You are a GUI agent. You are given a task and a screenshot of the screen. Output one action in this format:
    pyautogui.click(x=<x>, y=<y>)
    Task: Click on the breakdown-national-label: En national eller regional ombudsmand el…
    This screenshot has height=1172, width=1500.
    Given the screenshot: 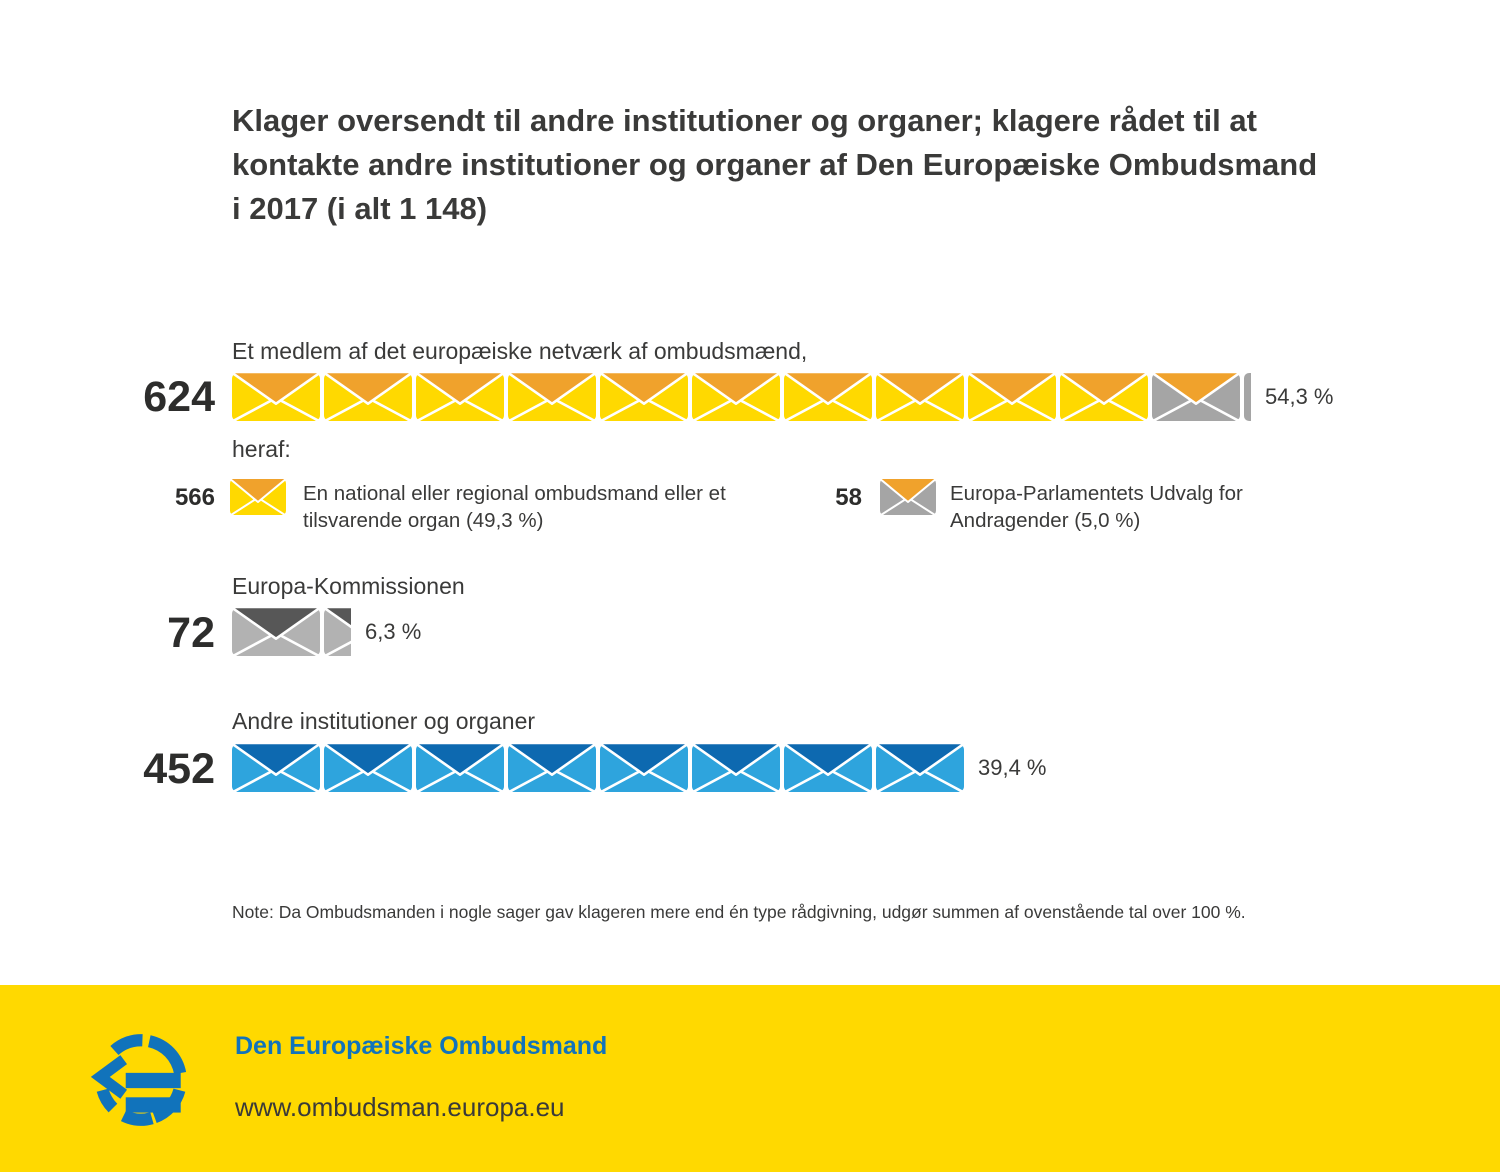 What is the action you would take?
    pyautogui.click(x=514, y=507)
    